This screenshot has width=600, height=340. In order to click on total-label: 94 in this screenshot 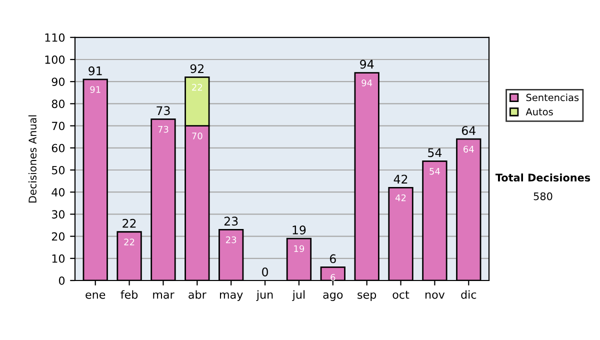, I will do `click(367, 64)`.